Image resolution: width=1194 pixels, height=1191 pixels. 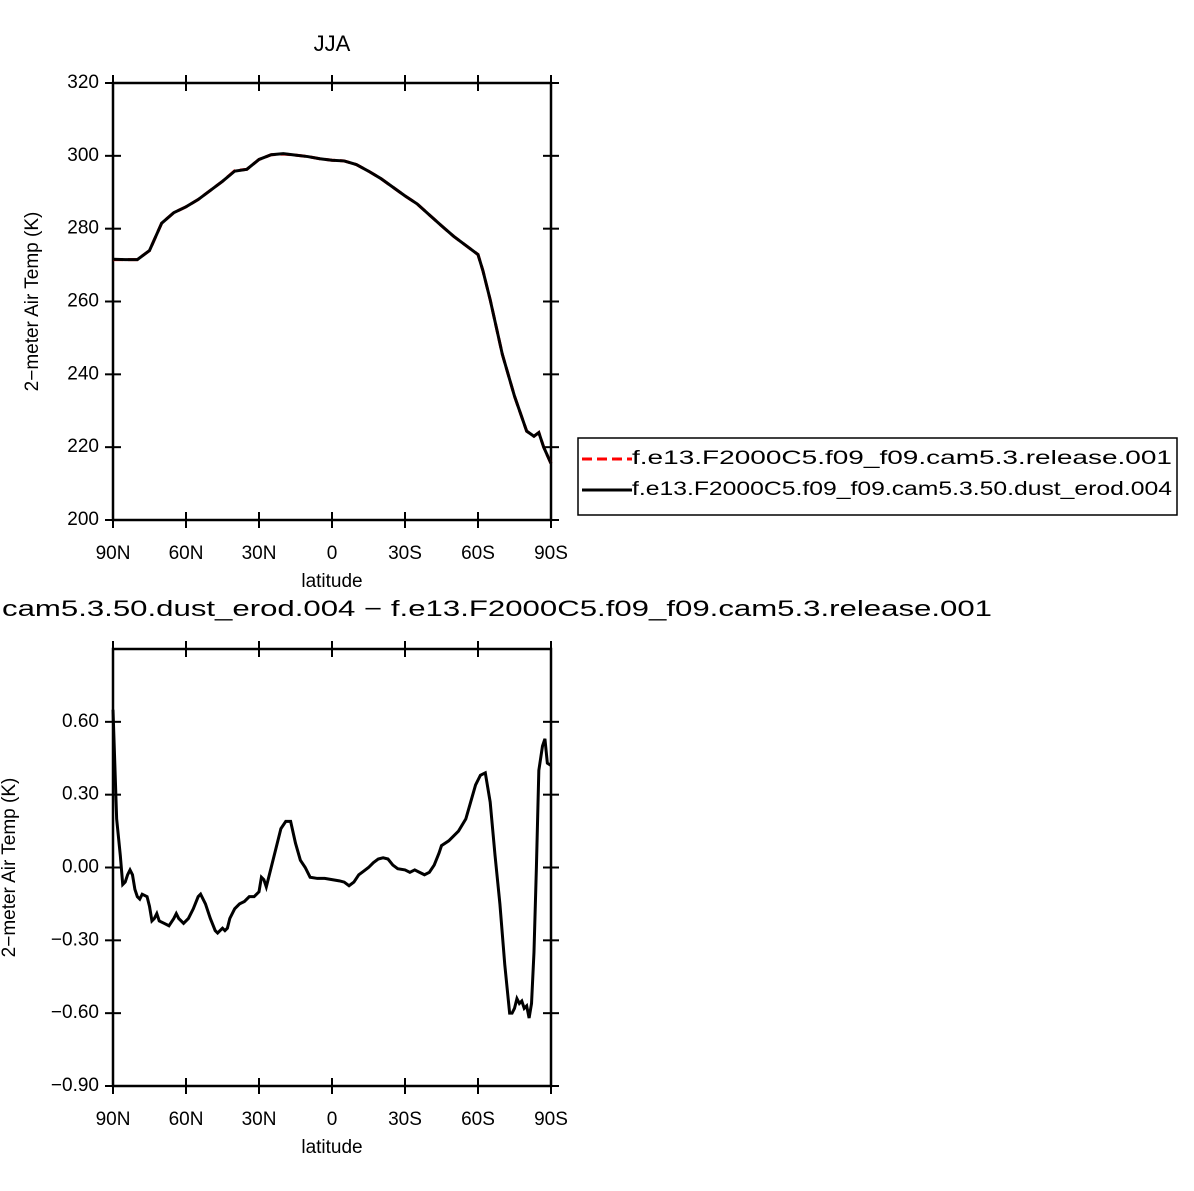 What do you see at coordinates (83, 446) in the screenshot?
I see `y-tick-label: 220` at bounding box center [83, 446].